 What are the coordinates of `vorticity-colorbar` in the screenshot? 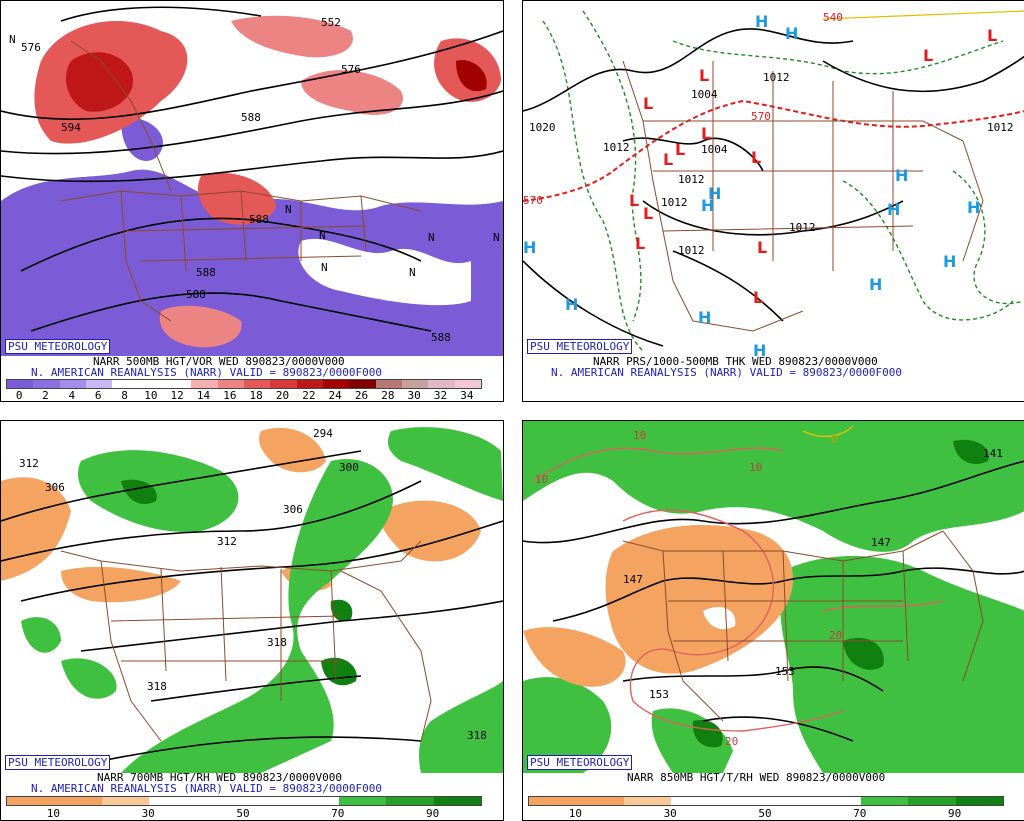 It's located at (244, 384).